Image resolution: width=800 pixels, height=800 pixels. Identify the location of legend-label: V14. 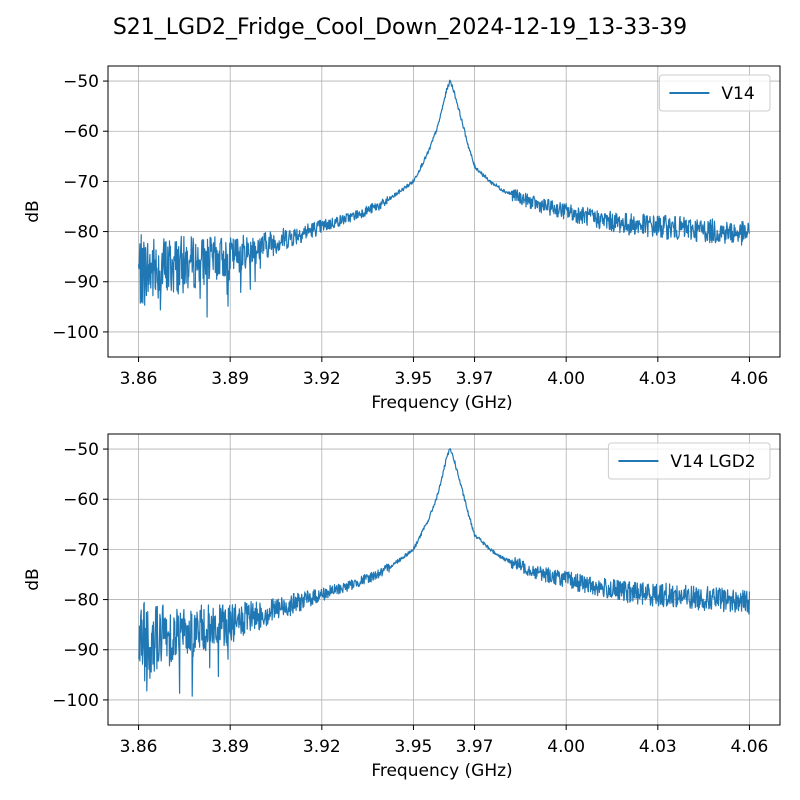
(737, 94).